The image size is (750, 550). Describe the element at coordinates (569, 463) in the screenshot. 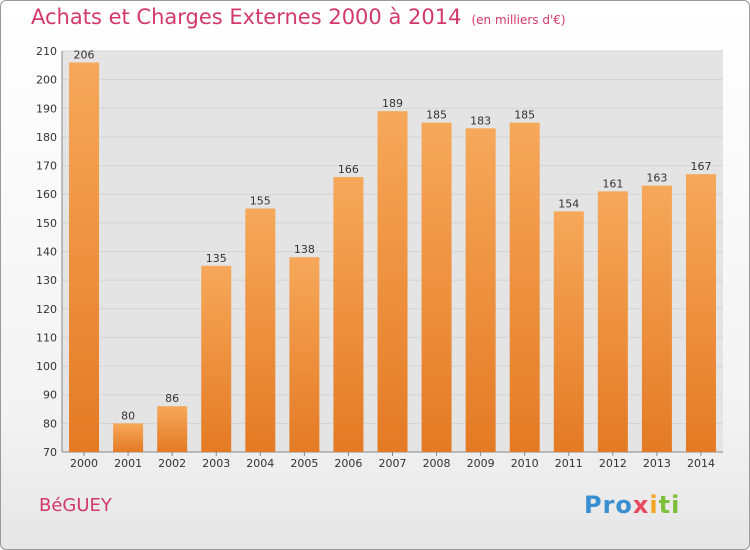

I see `x-tick-label: 2011` at that location.